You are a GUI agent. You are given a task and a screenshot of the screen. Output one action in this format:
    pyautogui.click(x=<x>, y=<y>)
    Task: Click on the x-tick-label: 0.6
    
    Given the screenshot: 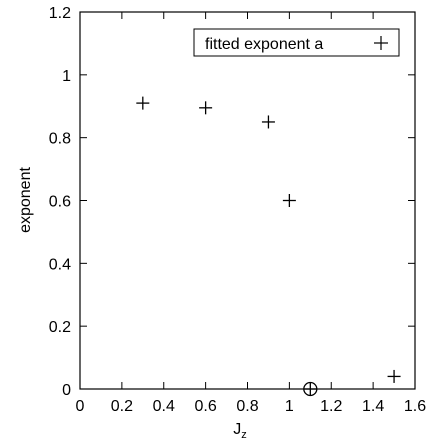 What is the action you would take?
    pyautogui.click(x=206, y=406)
    